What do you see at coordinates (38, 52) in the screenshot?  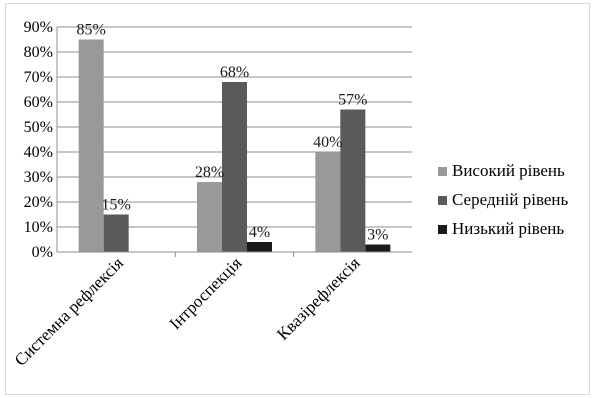 I see `y-tick-label: 80%` at bounding box center [38, 52].